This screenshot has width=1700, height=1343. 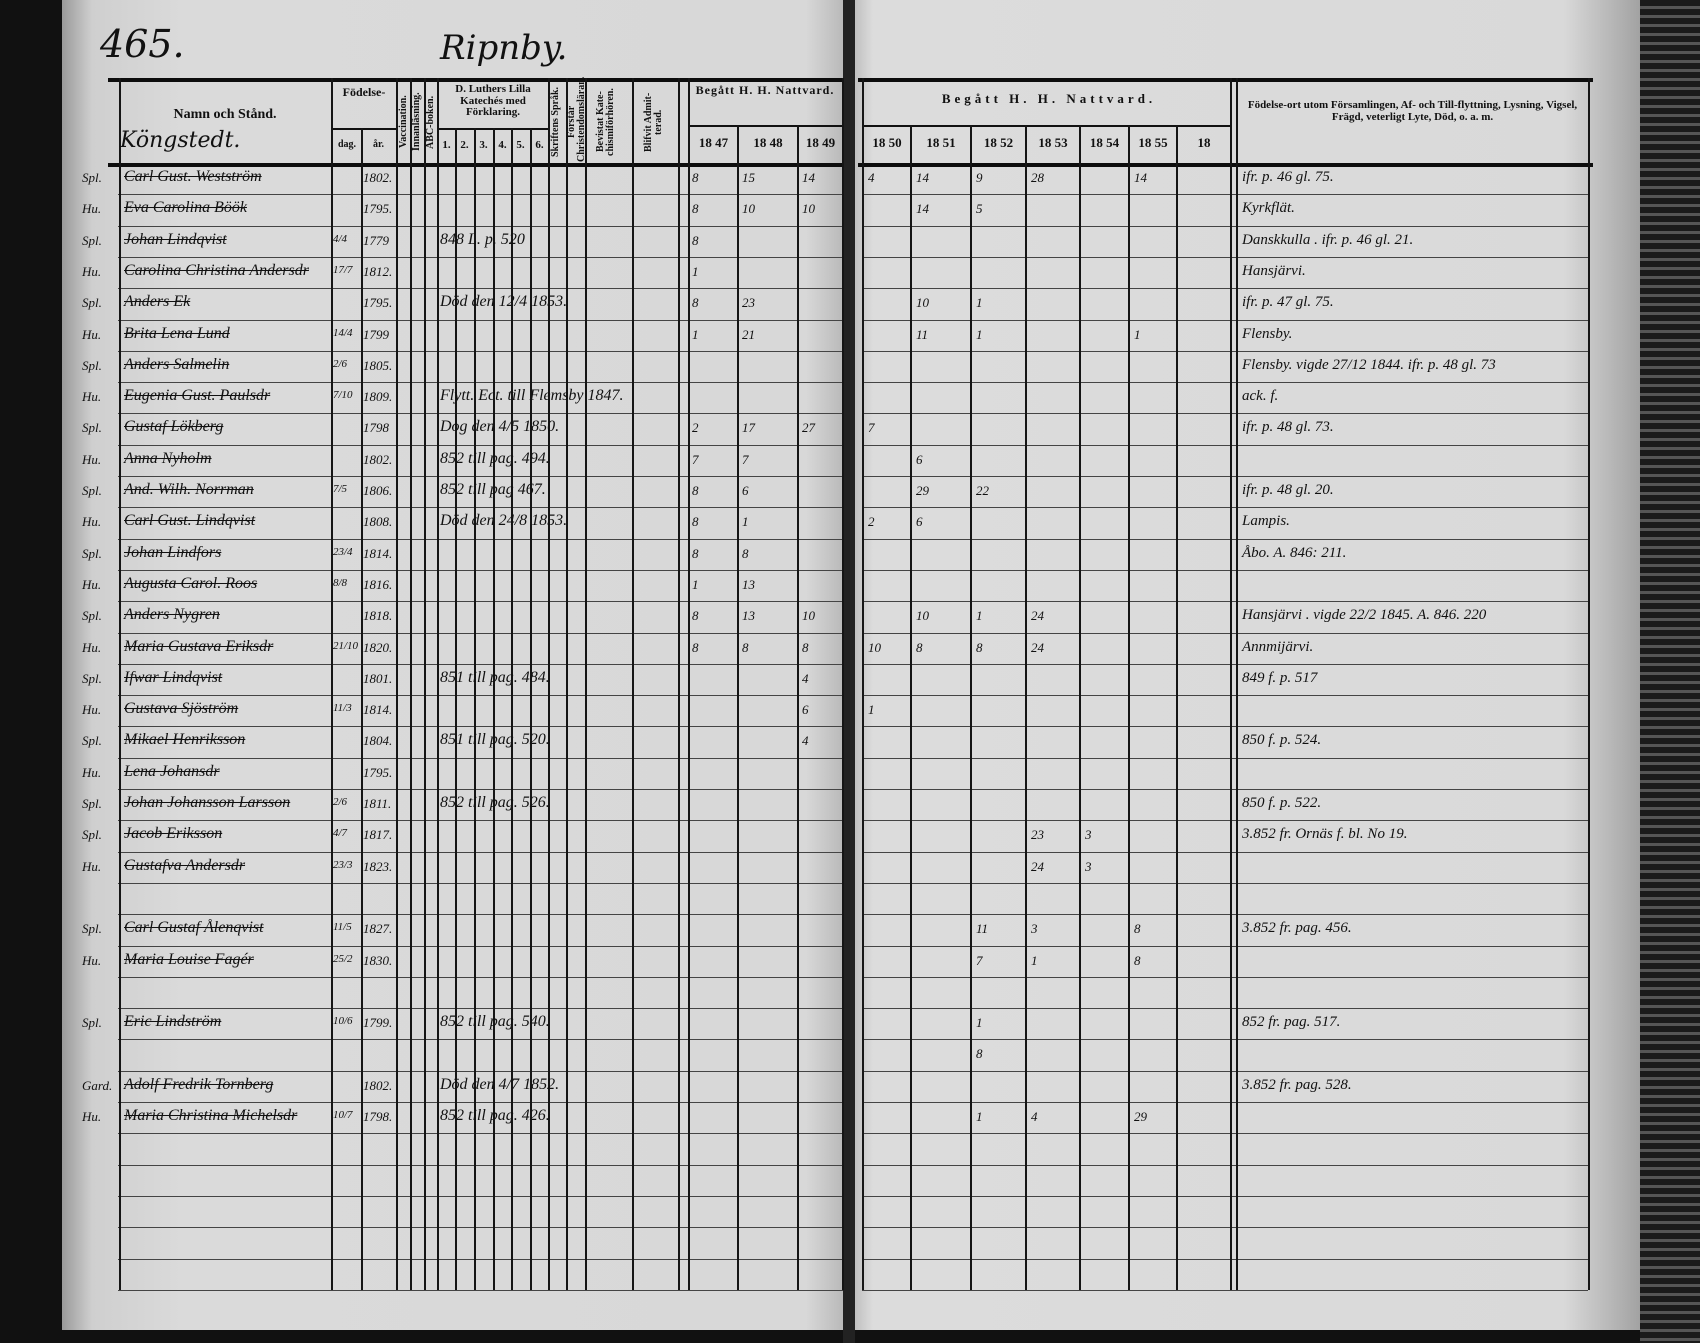 I want to click on row-name: Gustafva Andersdr, so click(x=185, y=865).